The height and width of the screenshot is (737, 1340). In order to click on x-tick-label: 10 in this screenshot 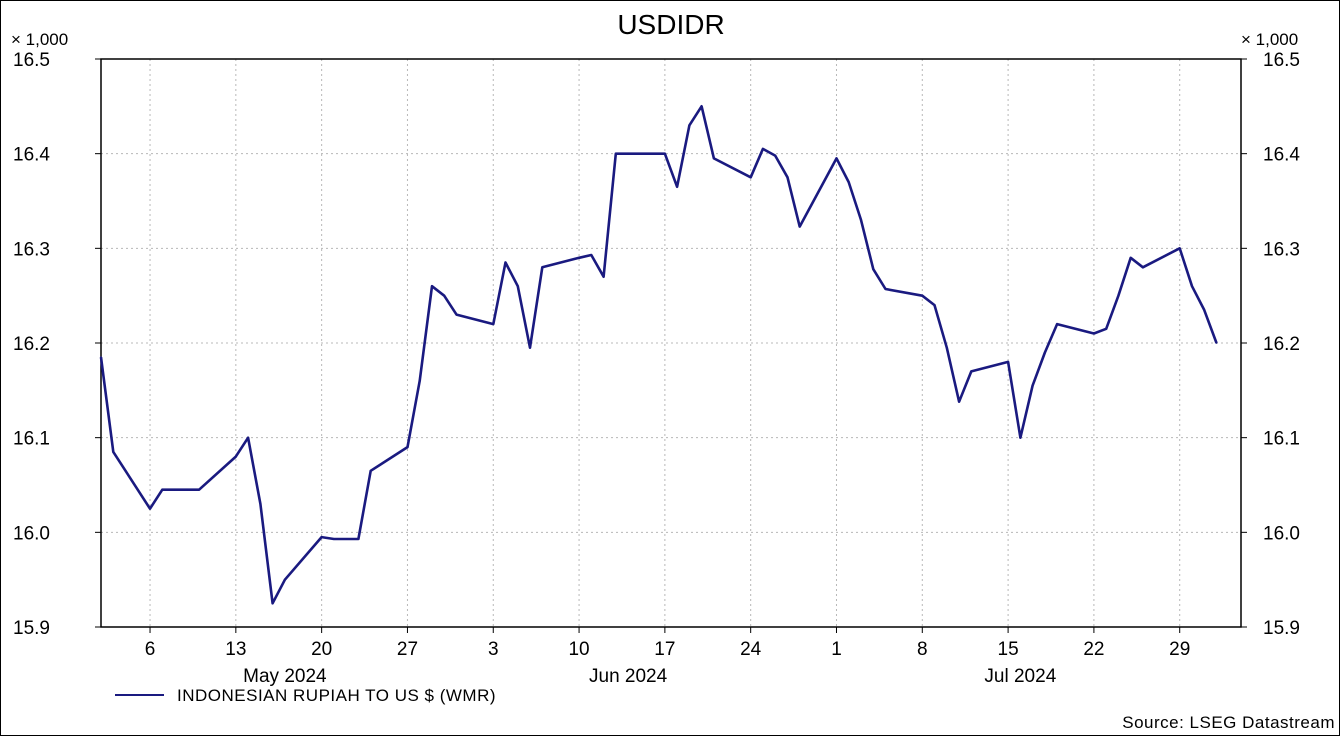, I will do `click(578, 649)`.